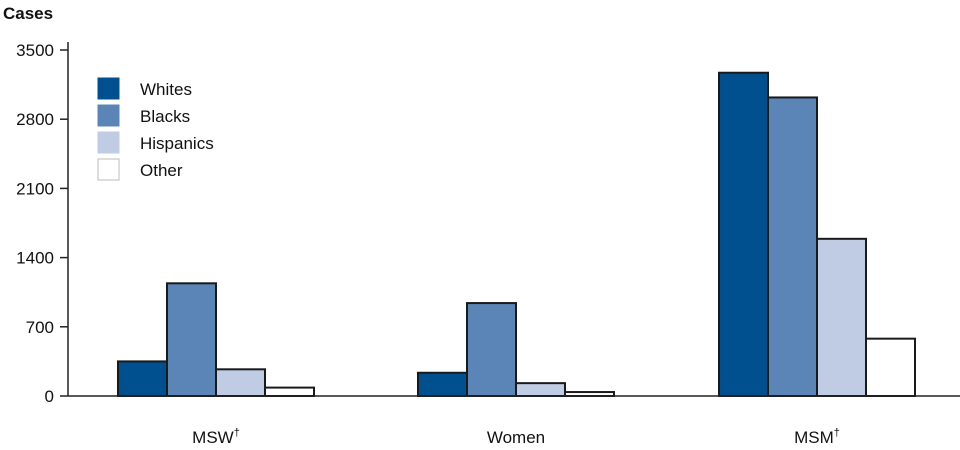 Image resolution: width=960 pixels, height=450 pixels. Describe the element at coordinates (240, 382) in the screenshot. I see `bar-hispanics-msw` at that location.